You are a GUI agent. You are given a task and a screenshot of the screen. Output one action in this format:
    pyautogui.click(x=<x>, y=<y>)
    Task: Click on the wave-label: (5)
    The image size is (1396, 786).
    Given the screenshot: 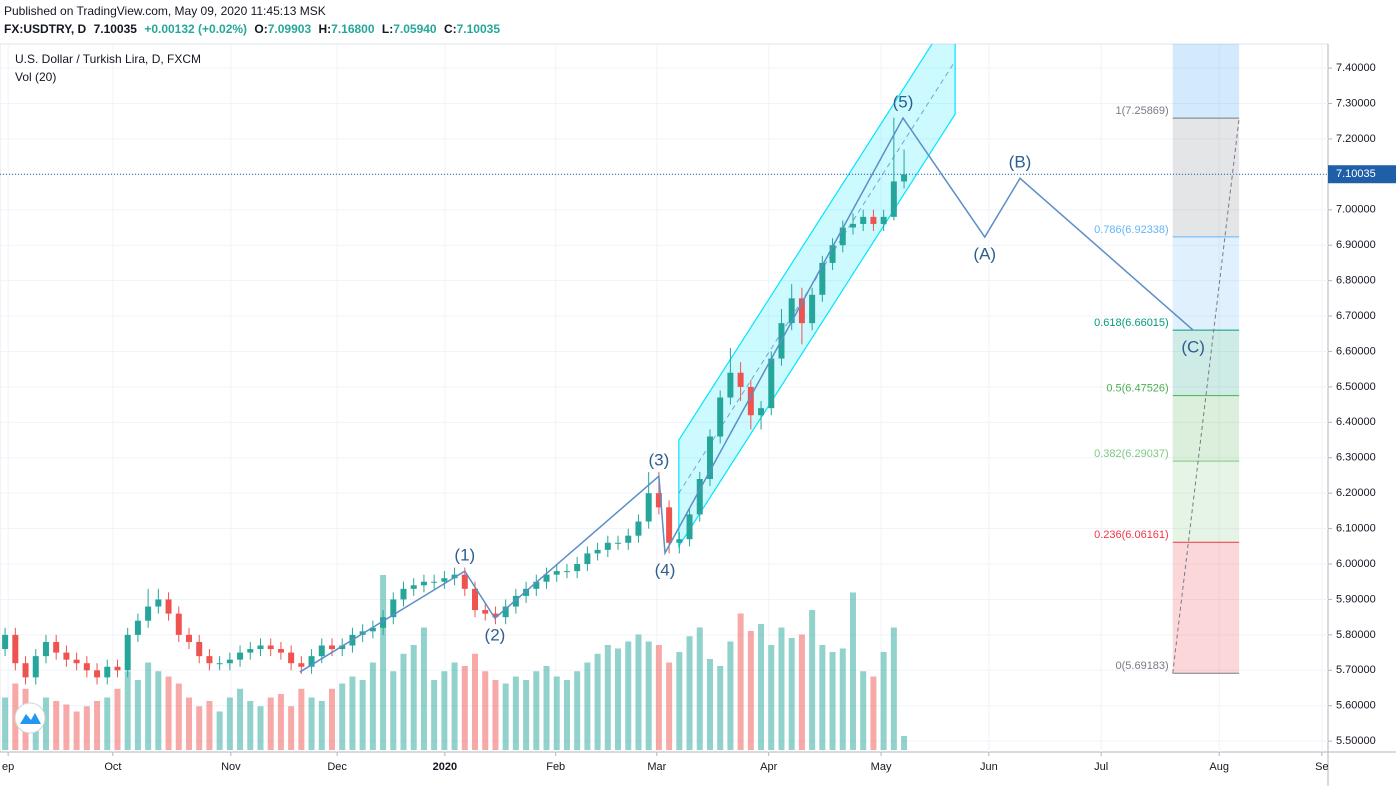 What is the action you would take?
    pyautogui.click(x=903, y=102)
    